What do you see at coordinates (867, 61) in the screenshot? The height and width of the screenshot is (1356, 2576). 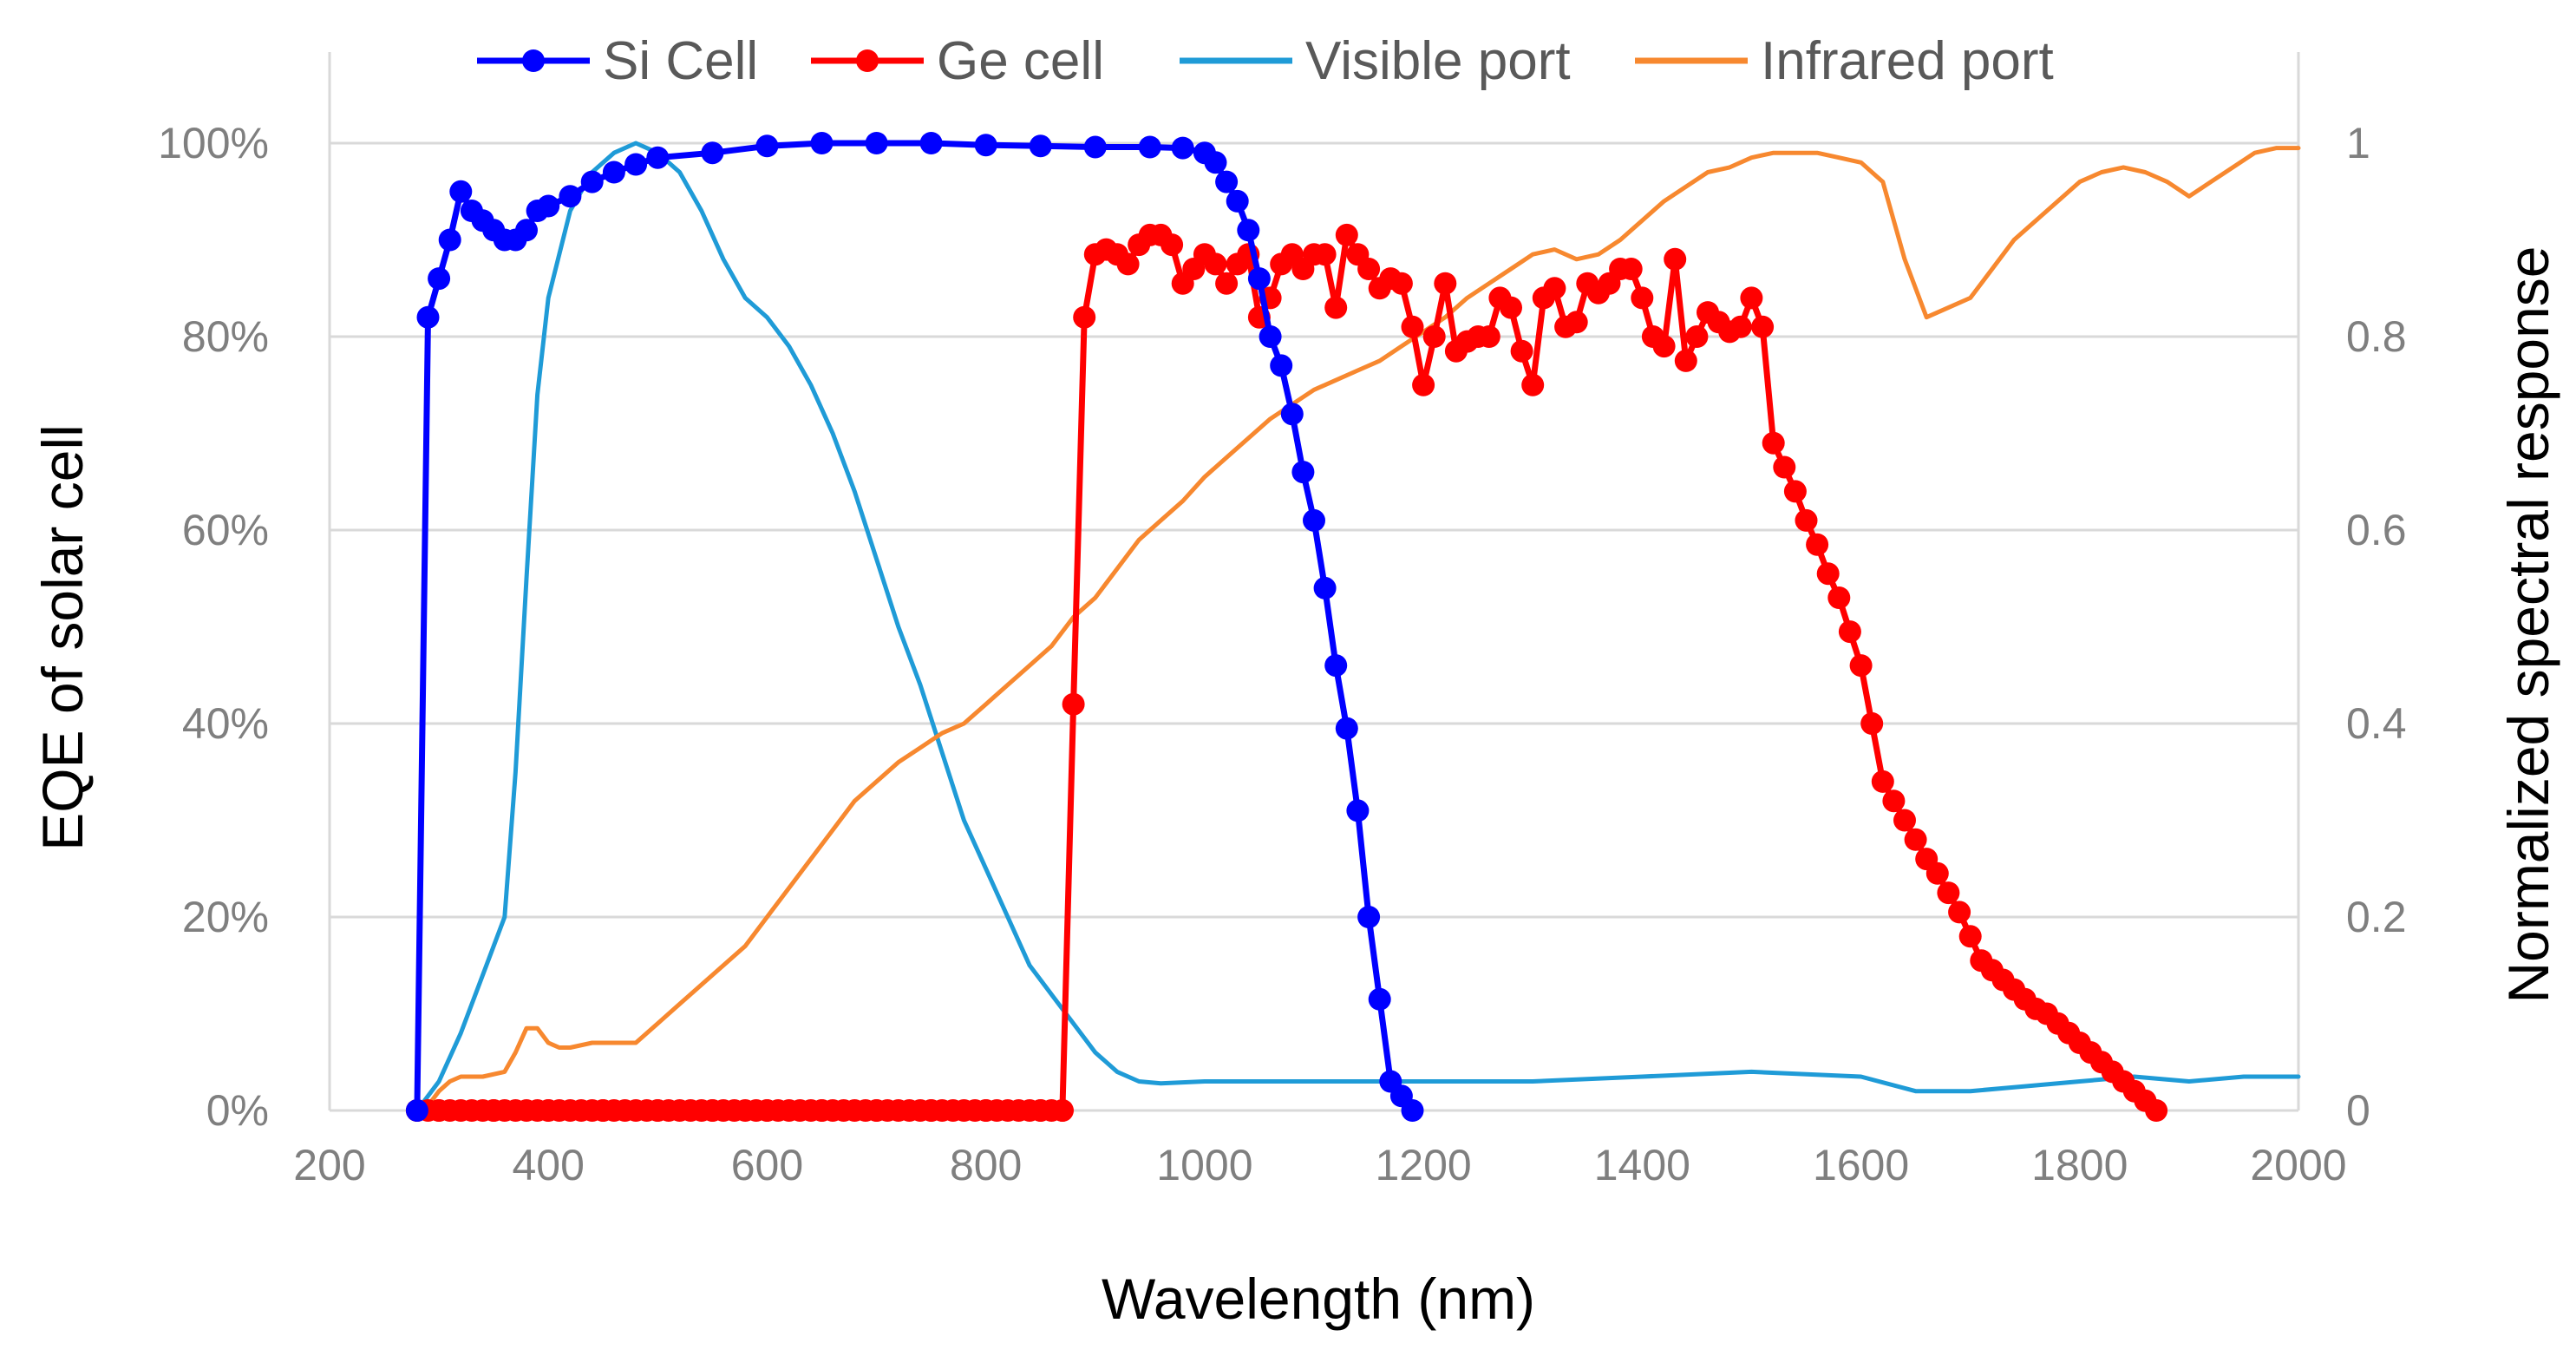 I see `legend-swatch-ge-marker` at bounding box center [867, 61].